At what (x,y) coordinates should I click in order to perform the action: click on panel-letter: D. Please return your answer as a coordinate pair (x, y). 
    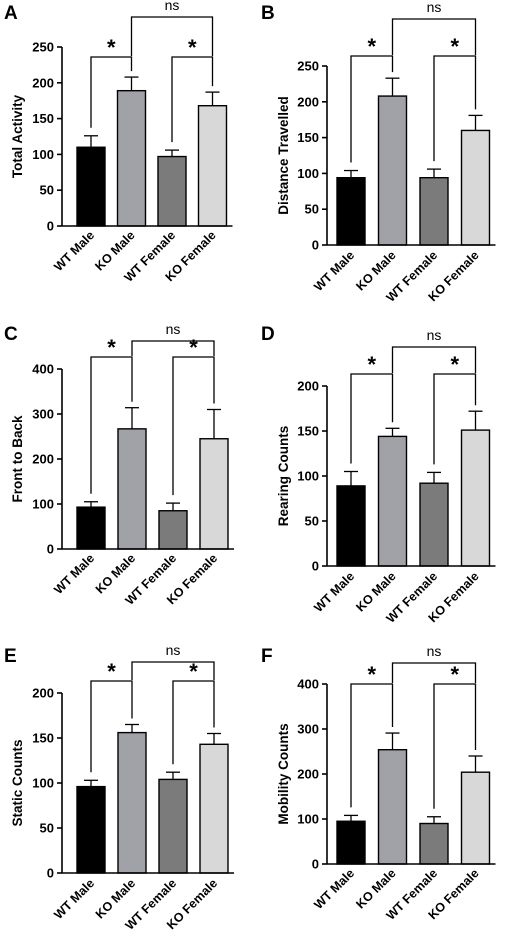
    Looking at the image, I should click on (268, 334).